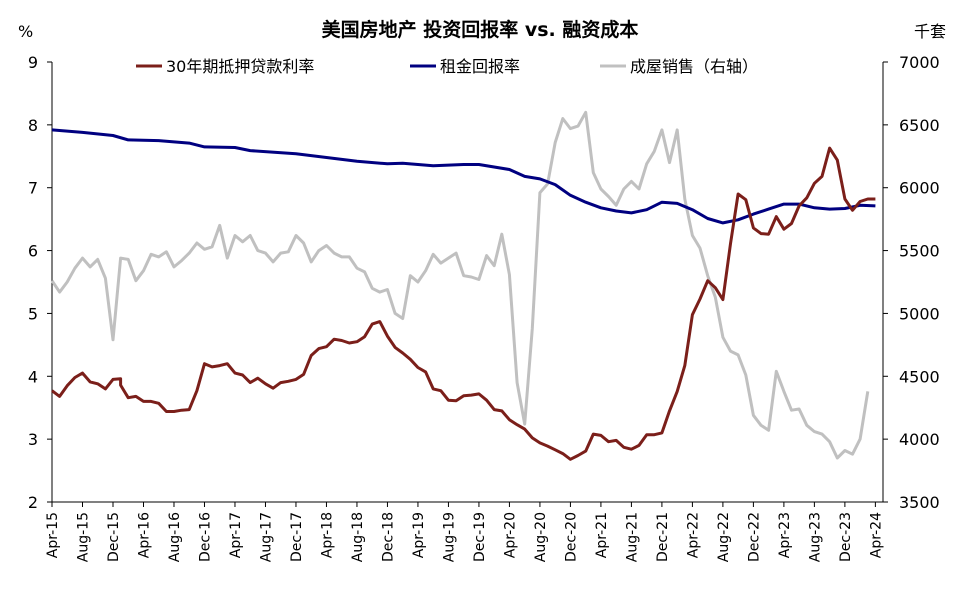  I want to click on chart-title: 美国房地产 投资回报率 vs. 融资成本, so click(480, 29).